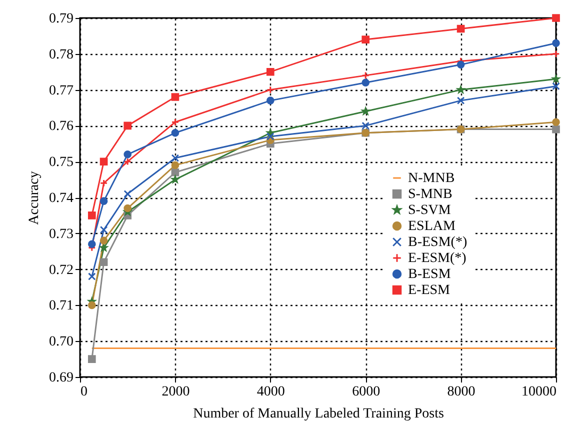  What do you see at coordinates (461, 392) in the screenshot?
I see `x-tick-label: 8000` at bounding box center [461, 392].